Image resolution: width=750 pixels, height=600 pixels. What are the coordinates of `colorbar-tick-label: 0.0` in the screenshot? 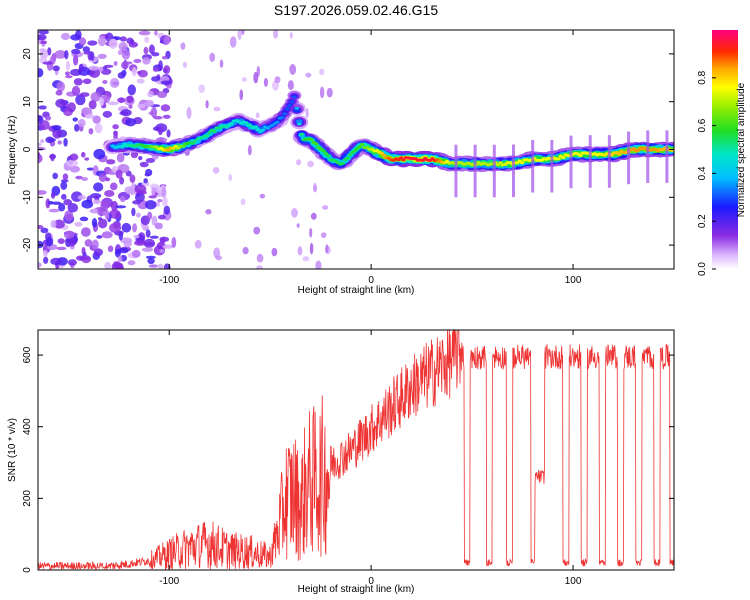 It's located at (702, 269).